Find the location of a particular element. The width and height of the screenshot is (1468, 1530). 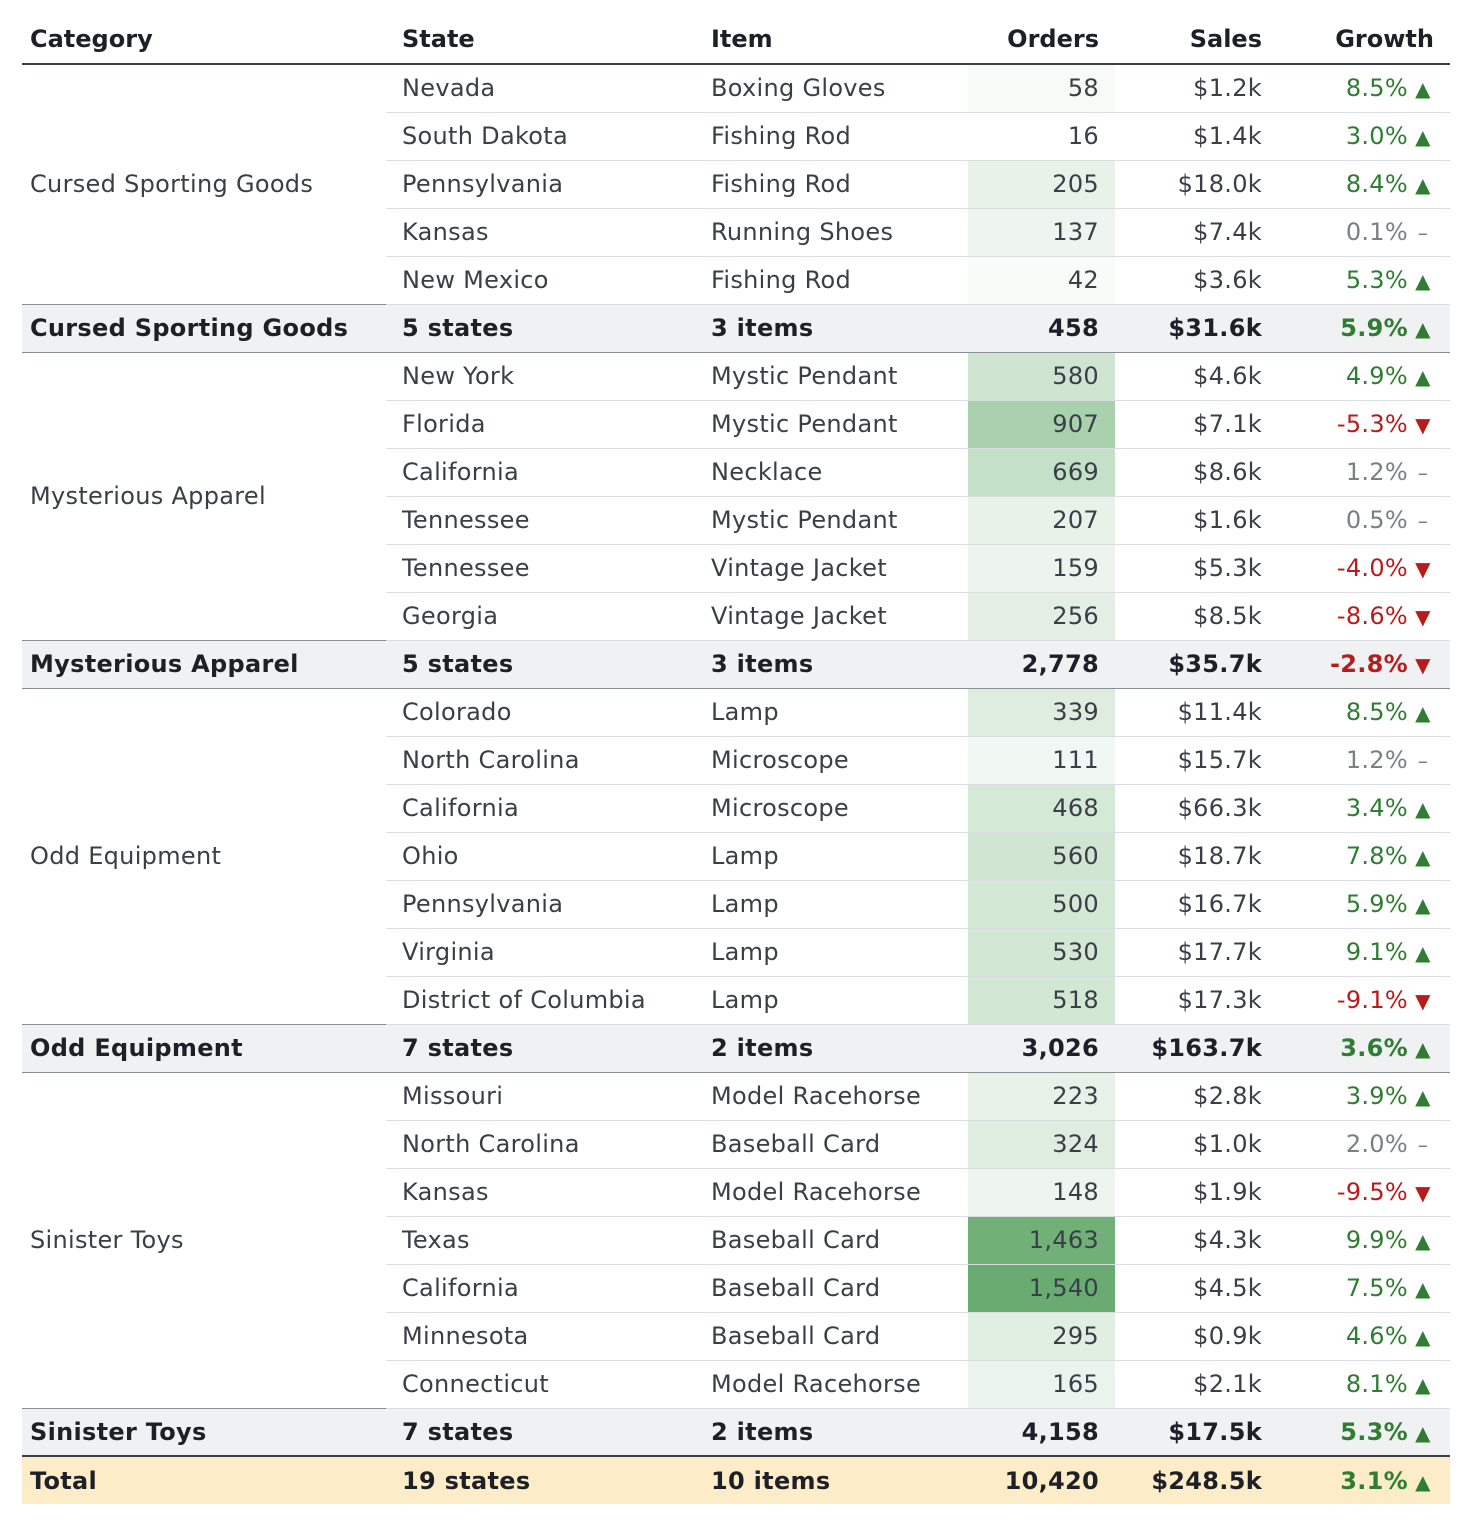

header-row: Category State Item Orders Sales Growth is located at coordinates (736, 39).